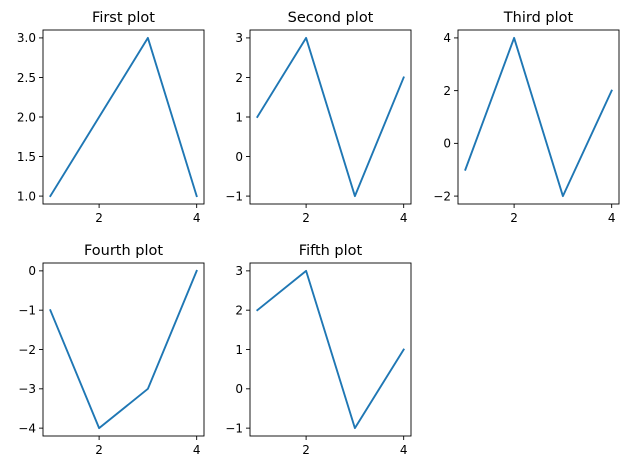  Describe the element at coordinates (123, 18) in the screenshot. I see `plot-title: First plot` at that location.